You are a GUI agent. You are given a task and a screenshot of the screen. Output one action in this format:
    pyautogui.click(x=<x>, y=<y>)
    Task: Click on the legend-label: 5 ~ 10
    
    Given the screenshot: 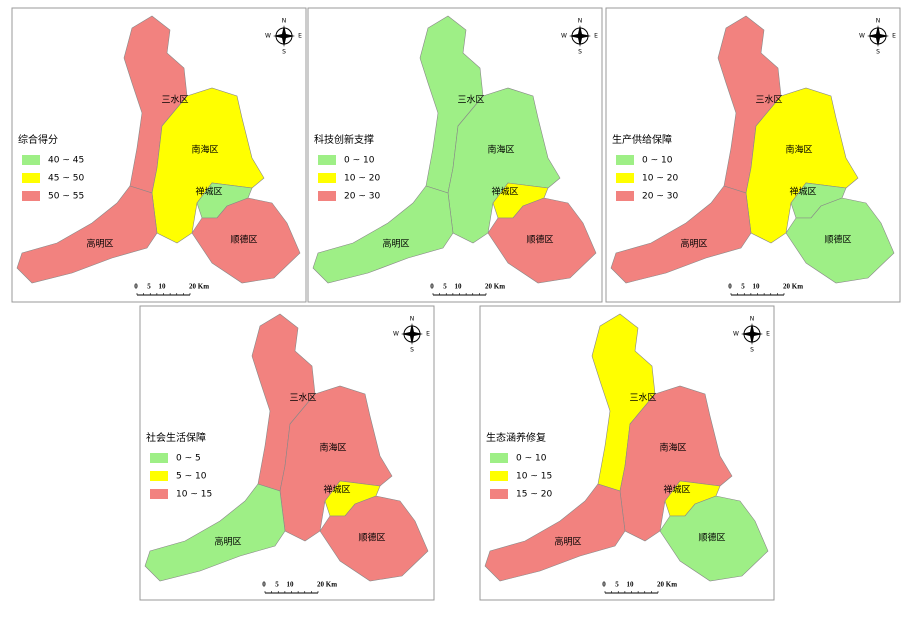 What is the action you would take?
    pyautogui.click(x=191, y=477)
    